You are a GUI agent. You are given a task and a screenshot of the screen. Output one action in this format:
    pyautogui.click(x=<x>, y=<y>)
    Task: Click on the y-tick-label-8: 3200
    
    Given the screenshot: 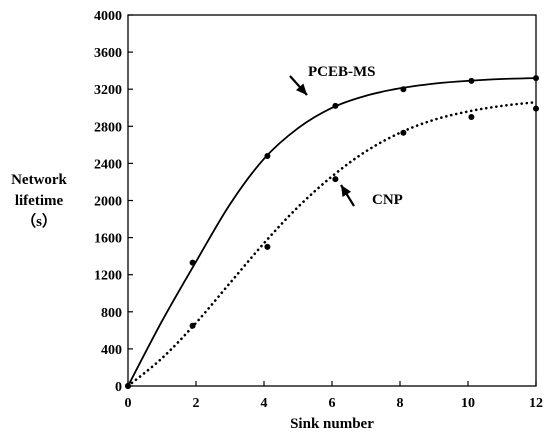 What is the action you would take?
    pyautogui.click(x=108, y=90)
    